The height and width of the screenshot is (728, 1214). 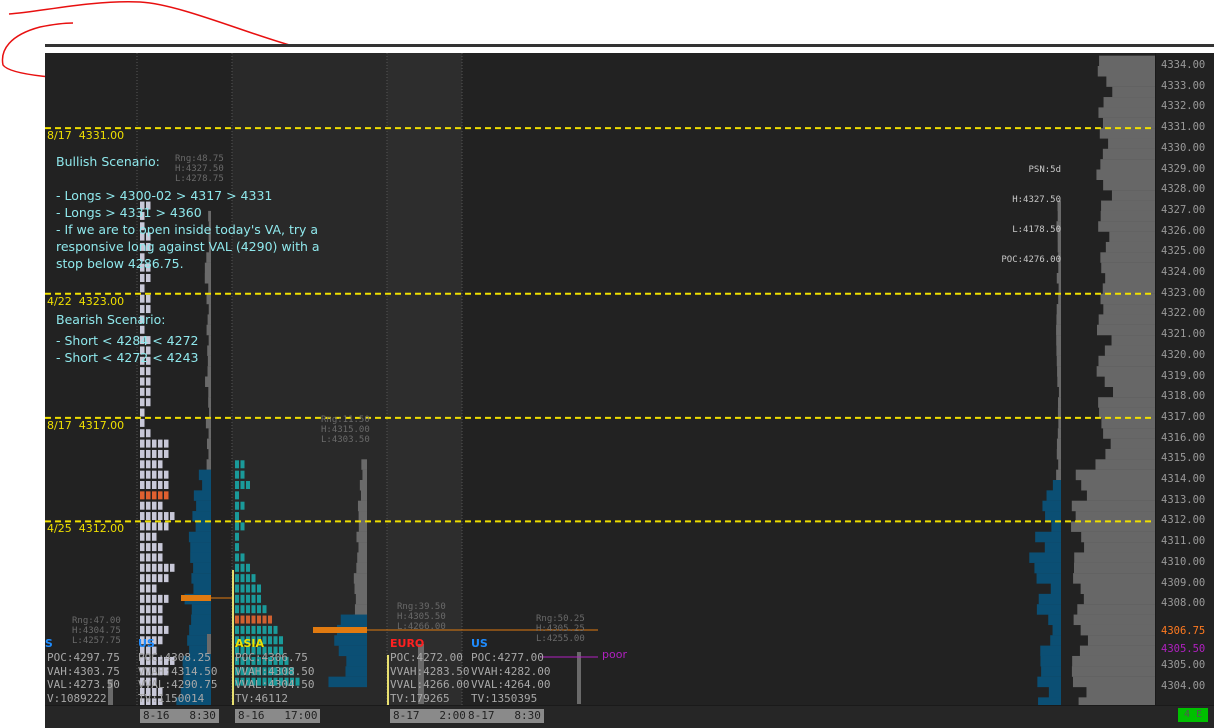 I want to click on time-label: 8-16 17:00, so click(x=278, y=716).